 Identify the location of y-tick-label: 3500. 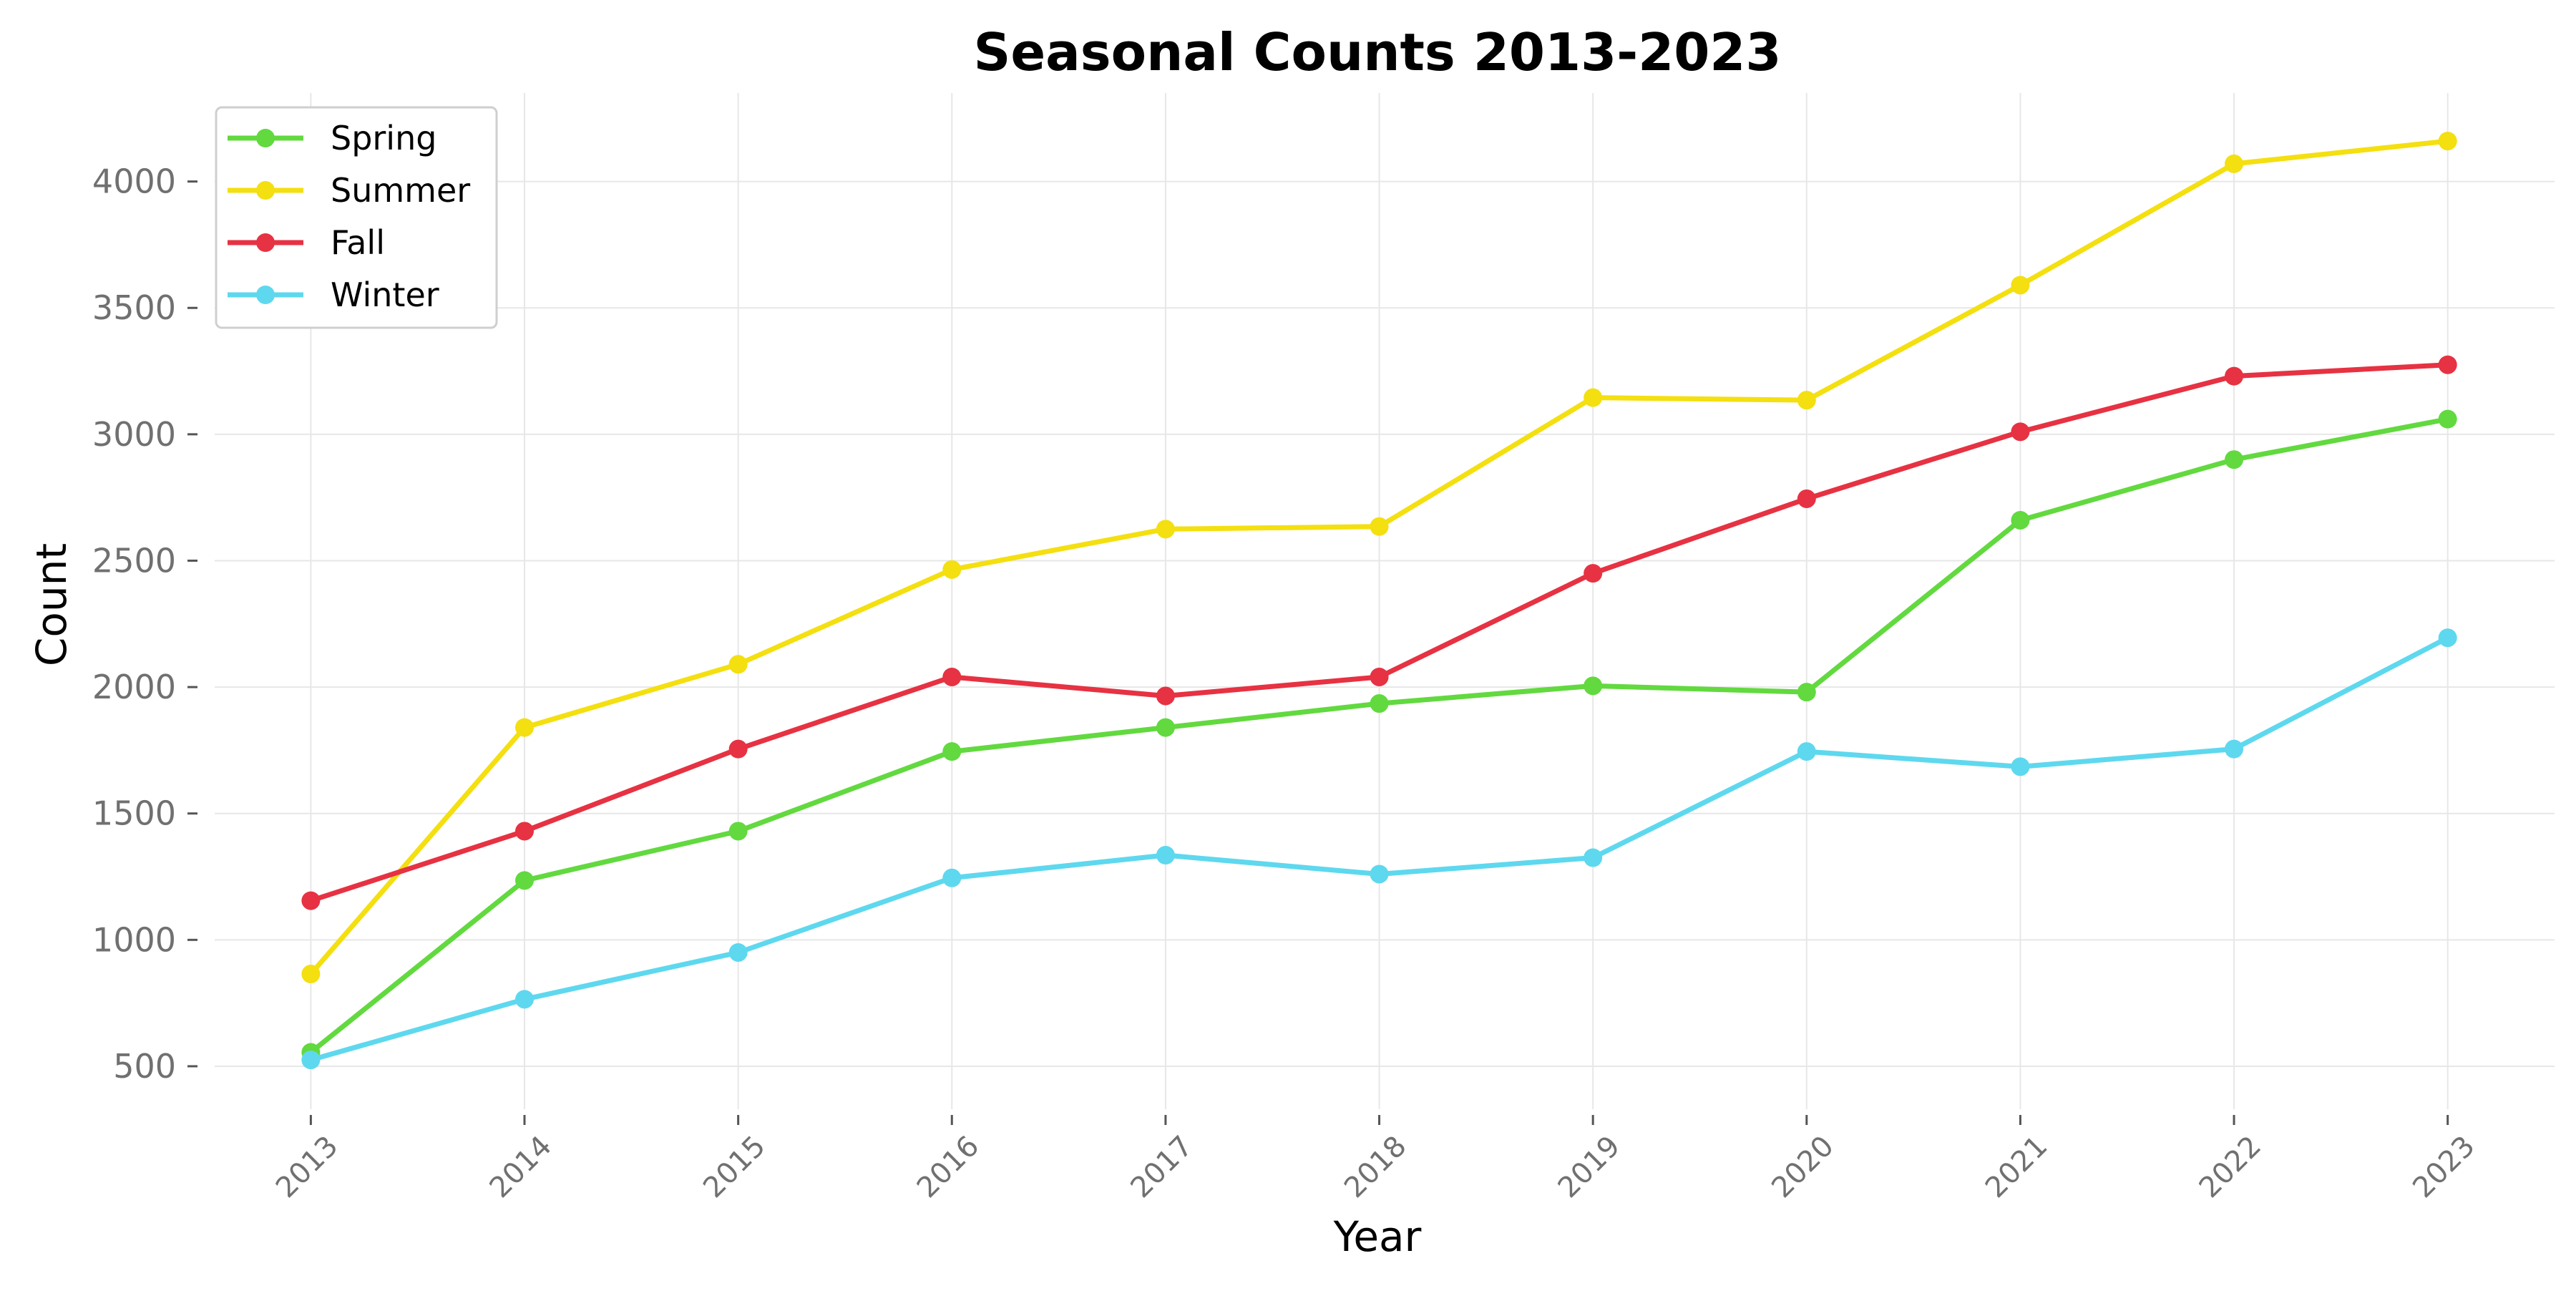
(134, 307).